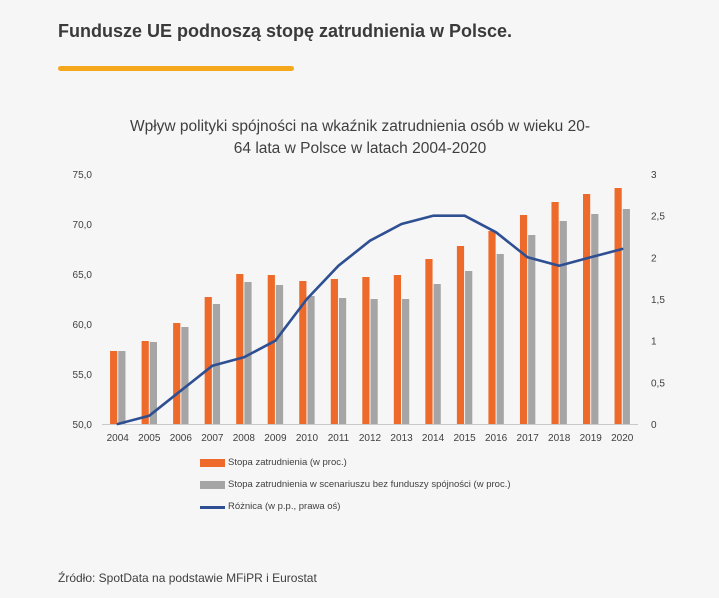 This screenshot has height=598, width=719. I want to click on bar-employment-2014, so click(429, 341).